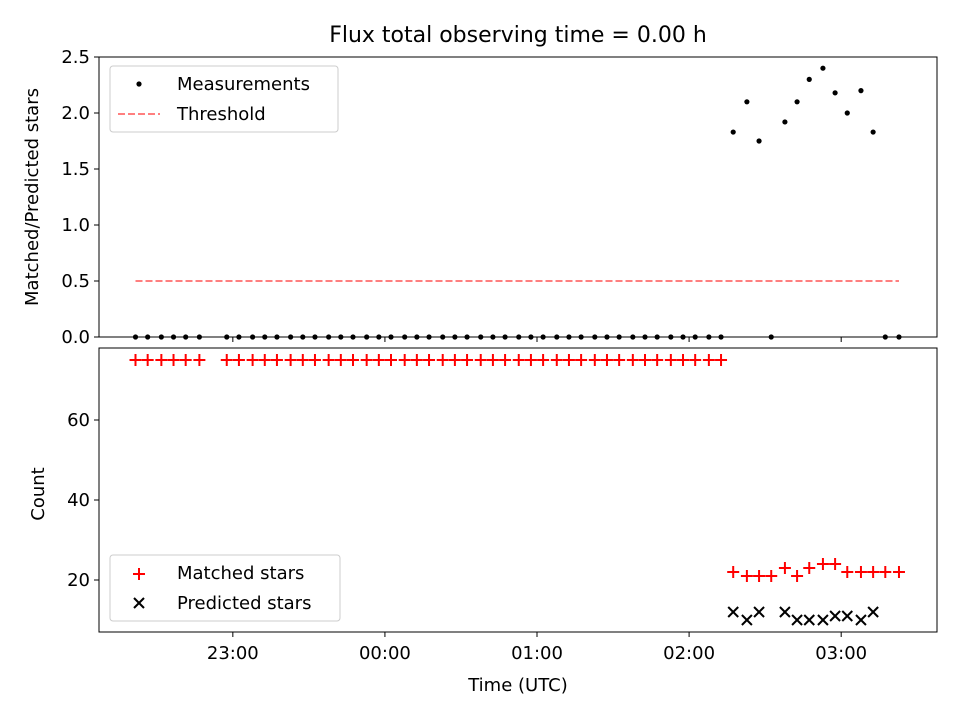 The height and width of the screenshot is (720, 960). Describe the element at coordinates (75, 225) in the screenshot. I see `top-y-tick-label: 1.0` at that location.